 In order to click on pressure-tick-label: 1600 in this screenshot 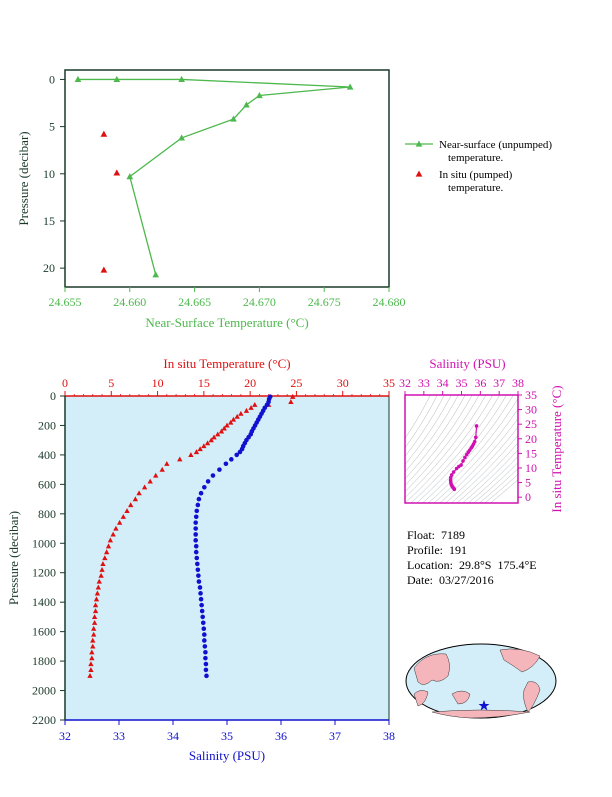, I will do `click(44, 632)`.